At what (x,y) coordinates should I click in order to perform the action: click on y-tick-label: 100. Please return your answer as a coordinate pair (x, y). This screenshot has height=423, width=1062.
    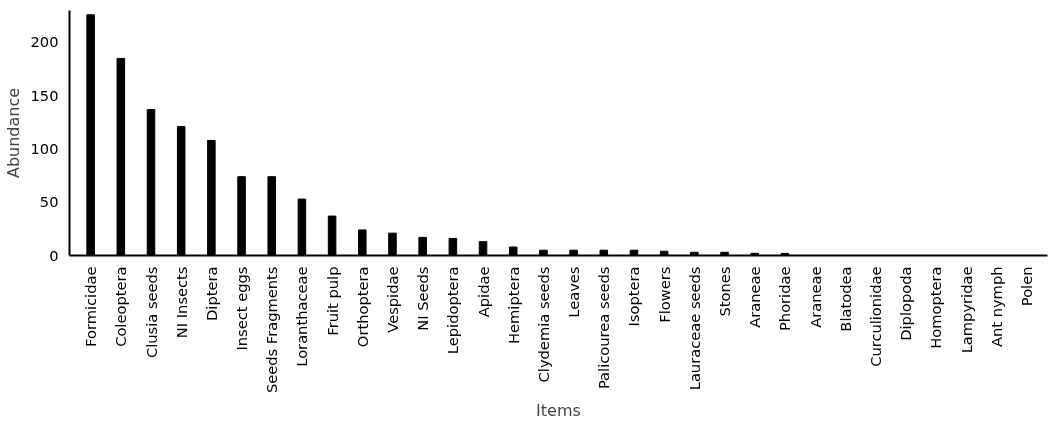
    Looking at the image, I should click on (44, 148).